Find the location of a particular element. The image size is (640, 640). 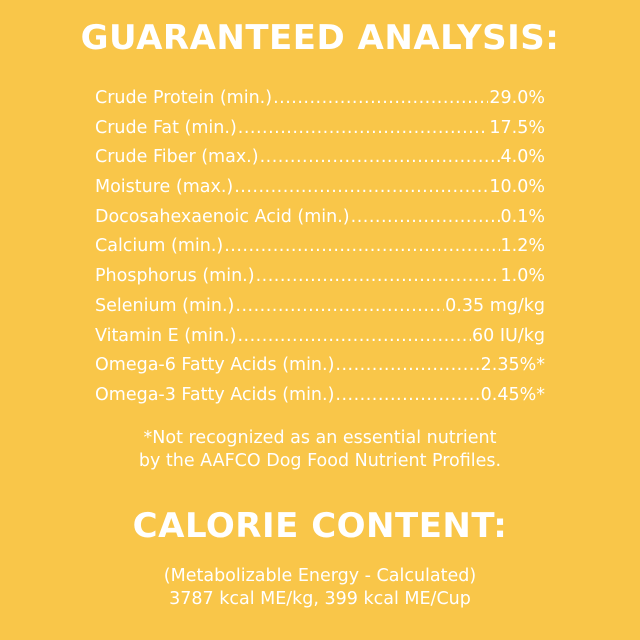

nutrient-value: 60 IU/kg is located at coordinates (508, 335).